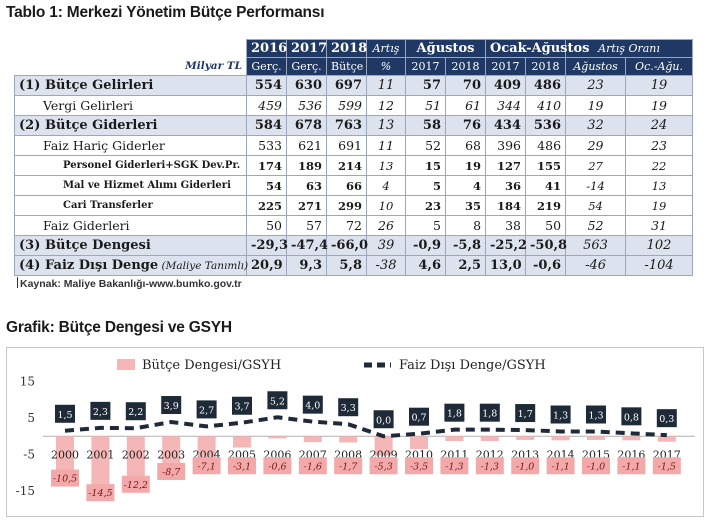 Image resolution: width=708 pixels, height=521 pixels. I want to click on table-cell: 5, so click(425, 185).